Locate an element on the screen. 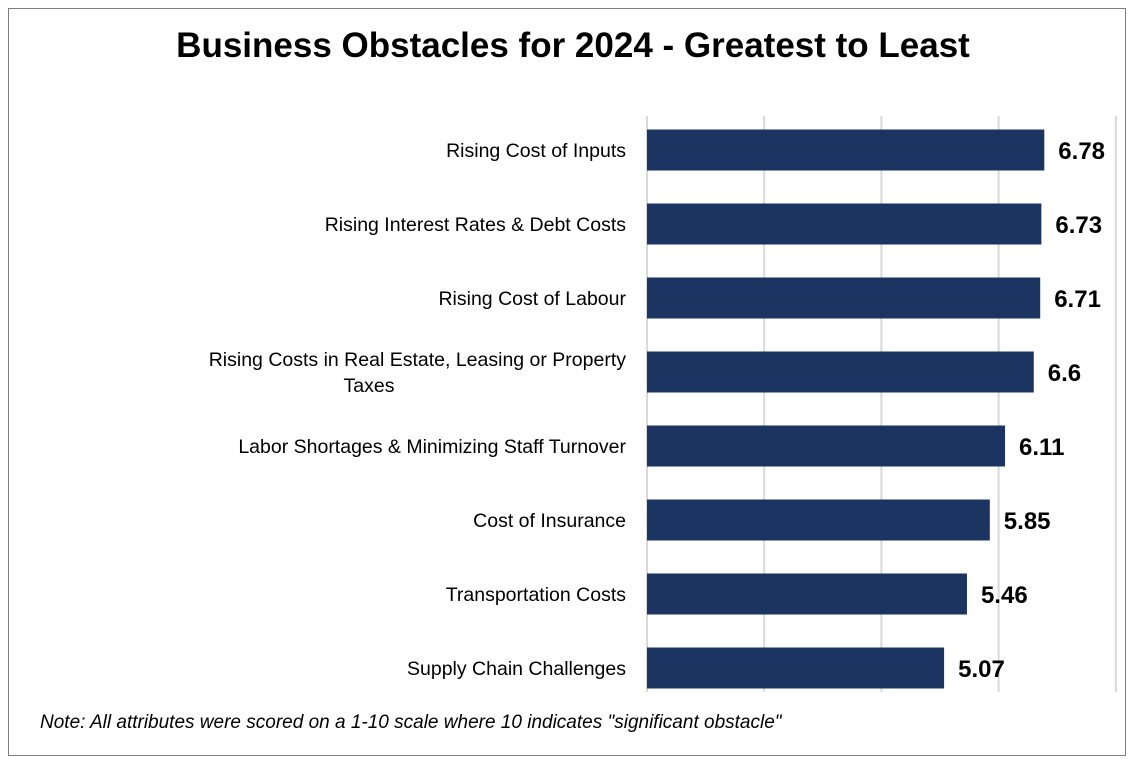  category-label: Transportation Costs is located at coordinates (536, 595).